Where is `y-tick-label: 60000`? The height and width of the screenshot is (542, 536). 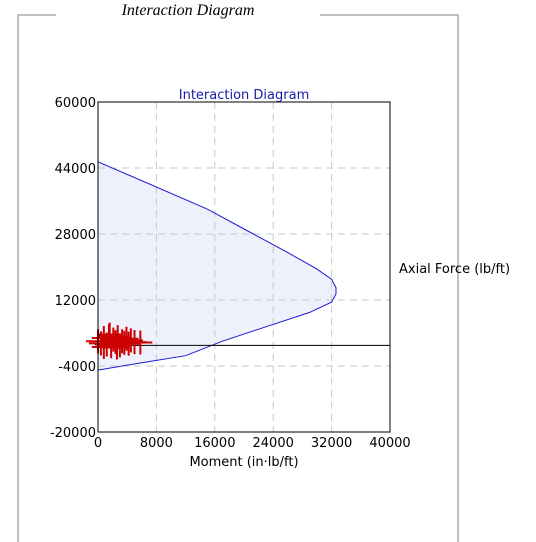 y-tick-label: 60000 is located at coordinates (75, 103).